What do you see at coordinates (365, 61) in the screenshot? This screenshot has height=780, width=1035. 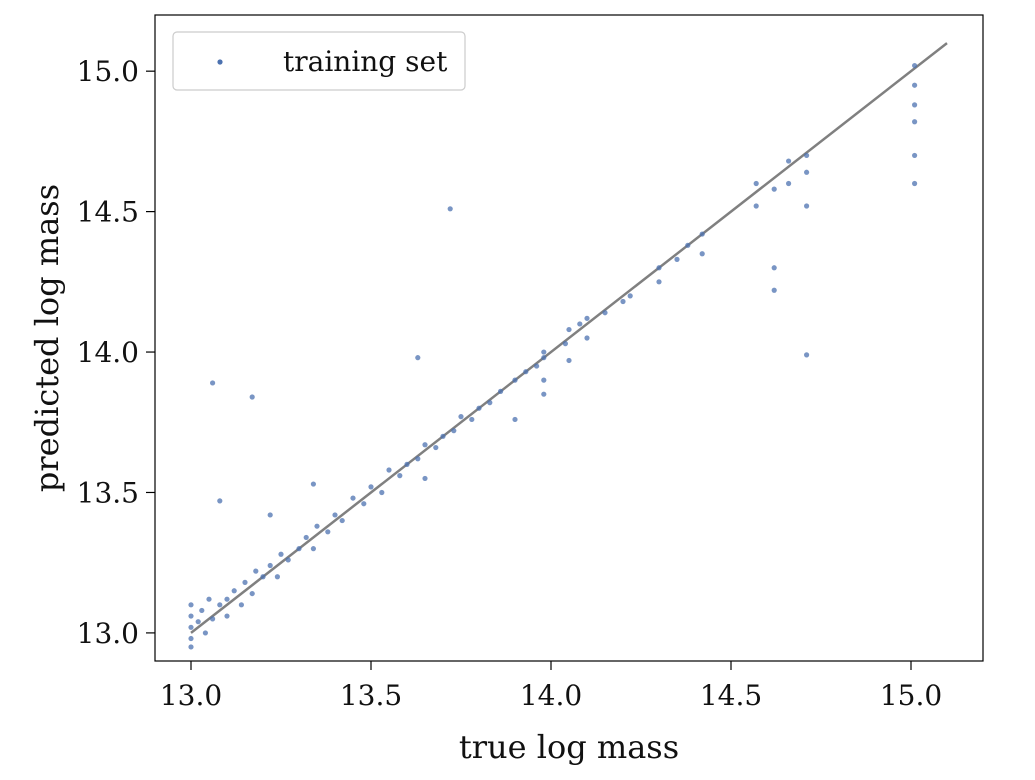 I see `legend-label: training set` at bounding box center [365, 61].